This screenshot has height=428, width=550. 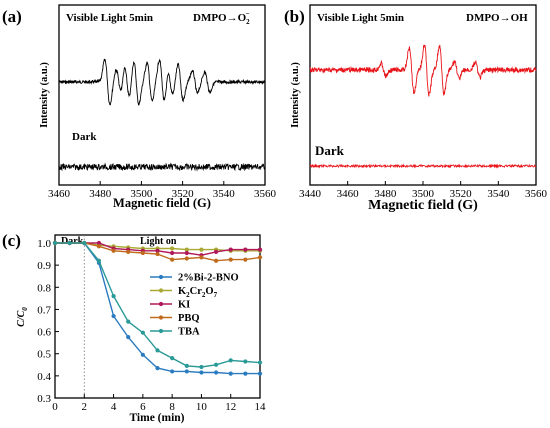 I want to click on panel-a-x-ticks: 3460 3480 3500 3520 3540 3560, so click(x=162, y=190).